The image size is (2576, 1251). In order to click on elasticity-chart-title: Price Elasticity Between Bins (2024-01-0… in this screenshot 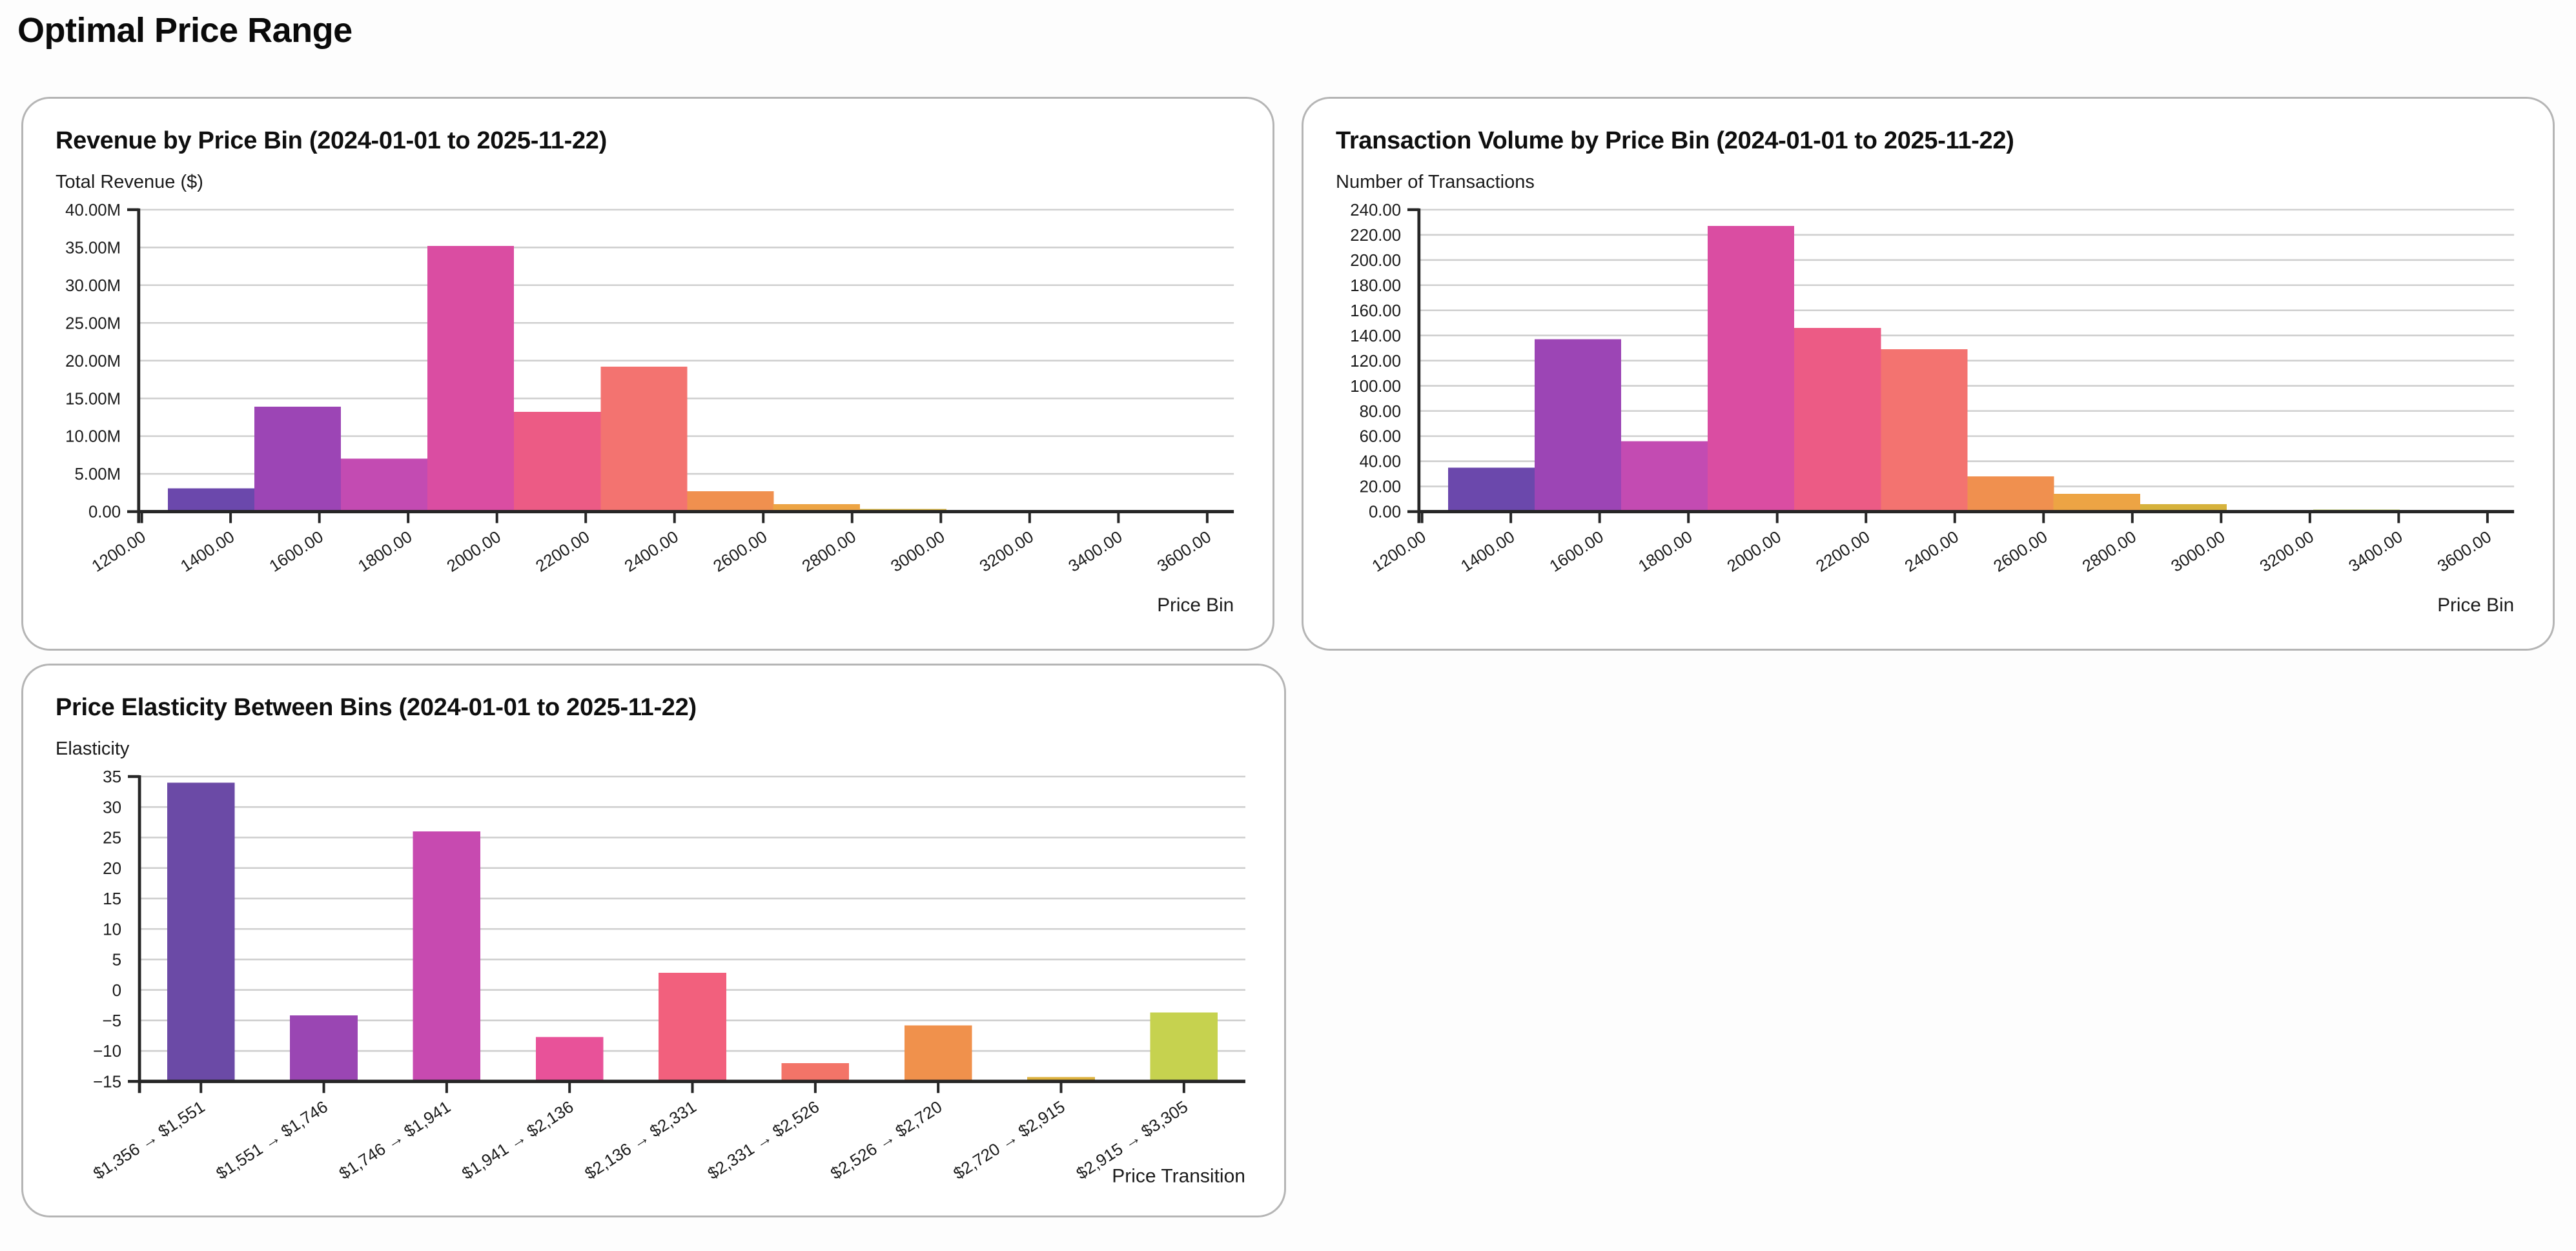, I will do `click(376, 707)`.